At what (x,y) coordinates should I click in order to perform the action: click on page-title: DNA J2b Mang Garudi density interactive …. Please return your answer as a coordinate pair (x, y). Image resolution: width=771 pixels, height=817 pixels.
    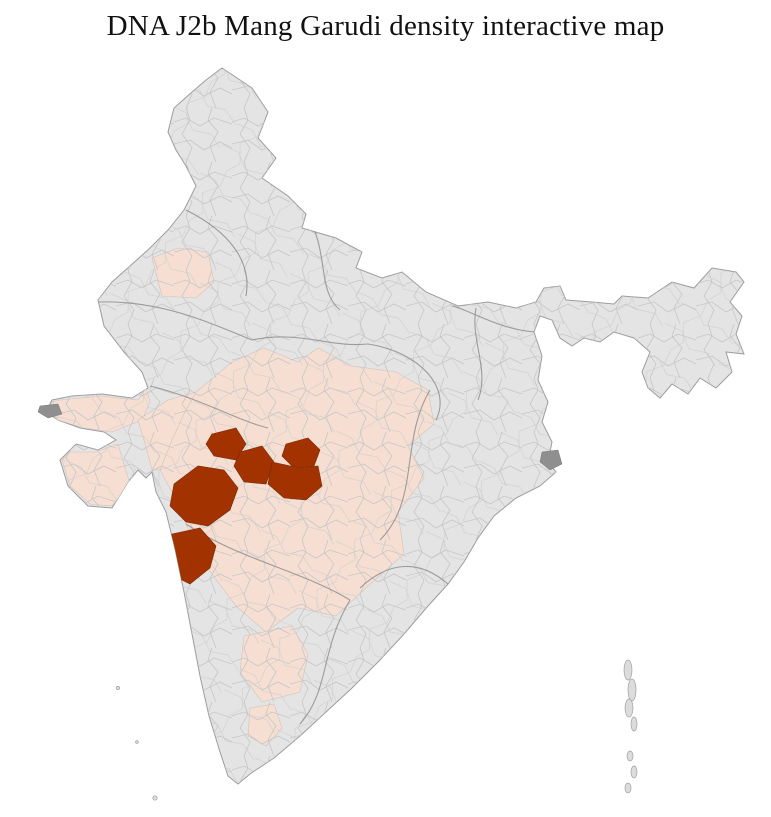
    Looking at the image, I should click on (385, 26).